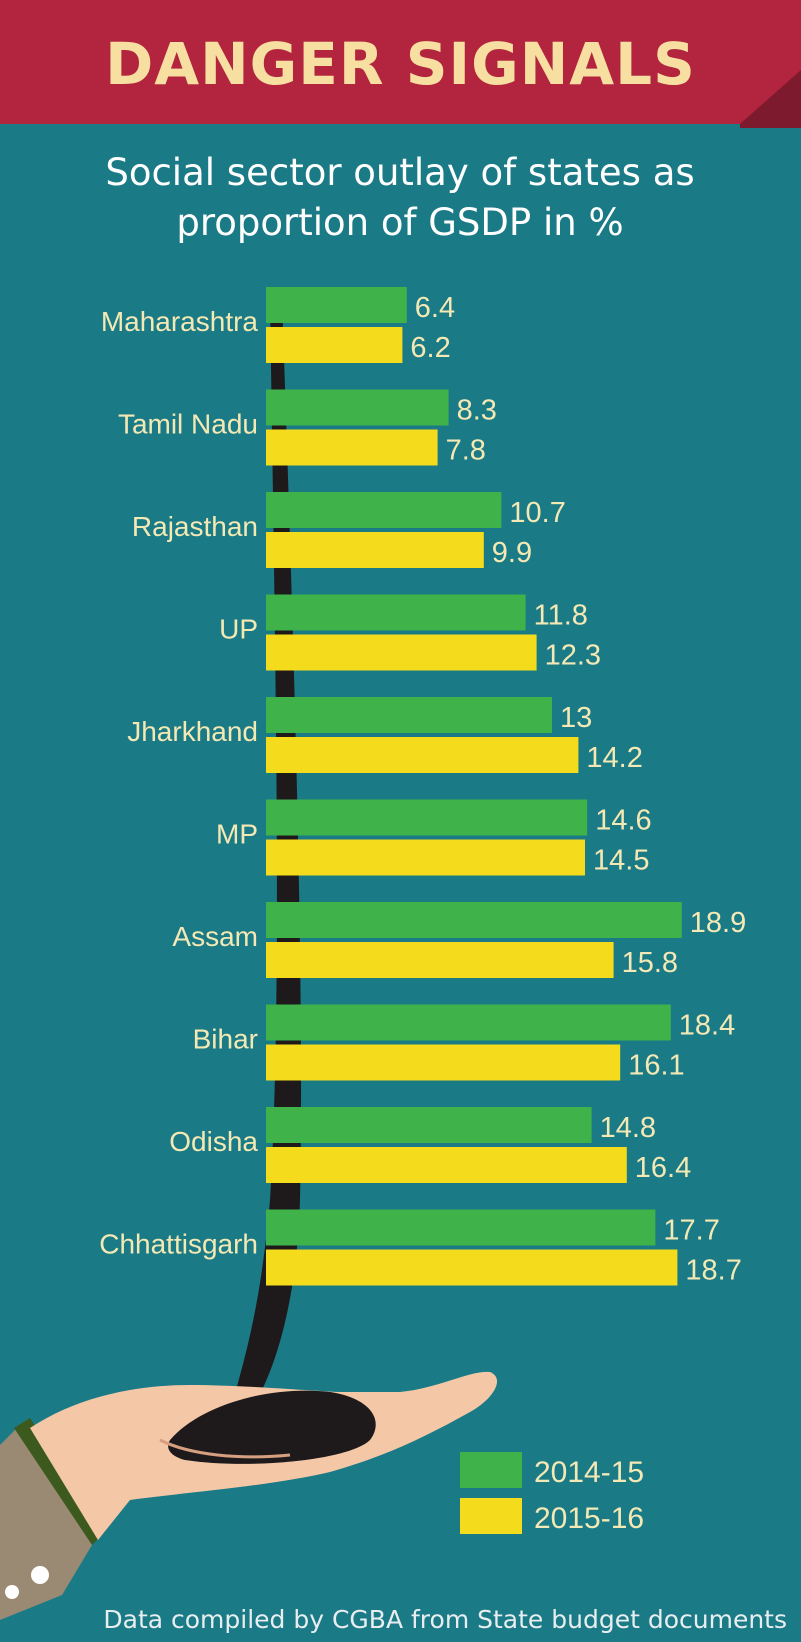 The height and width of the screenshot is (1642, 801). What do you see at coordinates (691, 1231) in the screenshot?
I see `data-label: 17.7` at bounding box center [691, 1231].